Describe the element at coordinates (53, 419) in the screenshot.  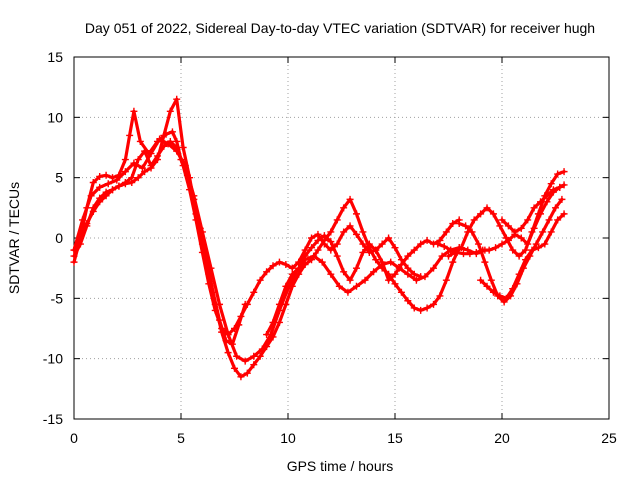
I see `y-tick-label: -15` at that location.